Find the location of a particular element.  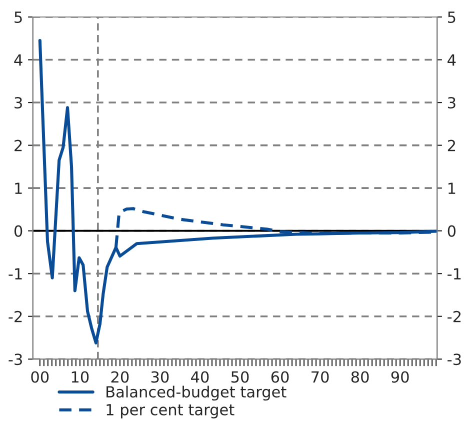

y-tick-label: -2 is located at coordinates (15, 316).